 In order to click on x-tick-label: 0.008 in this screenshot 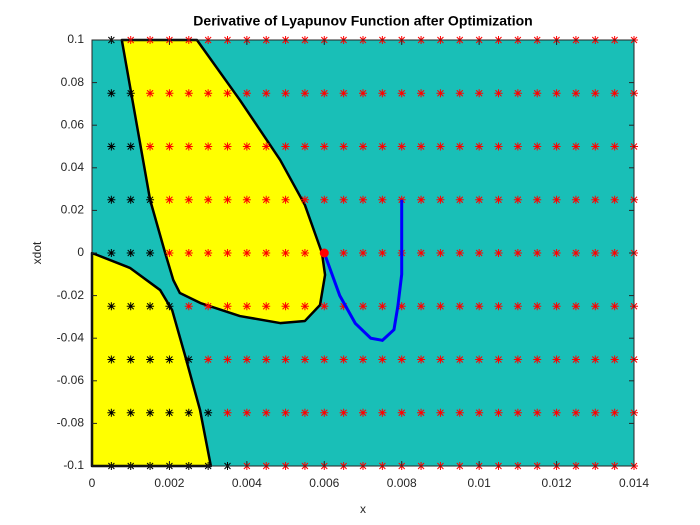, I will do `click(402, 483)`.